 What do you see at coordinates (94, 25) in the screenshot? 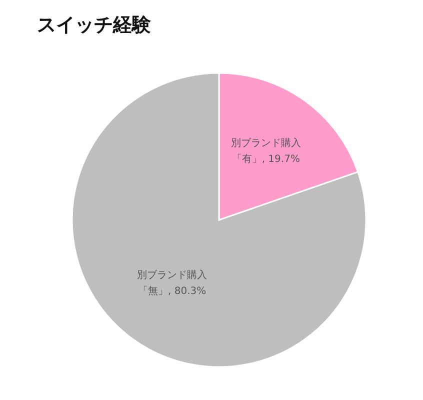
I see `chart-title: スイッチ経験` at bounding box center [94, 25].